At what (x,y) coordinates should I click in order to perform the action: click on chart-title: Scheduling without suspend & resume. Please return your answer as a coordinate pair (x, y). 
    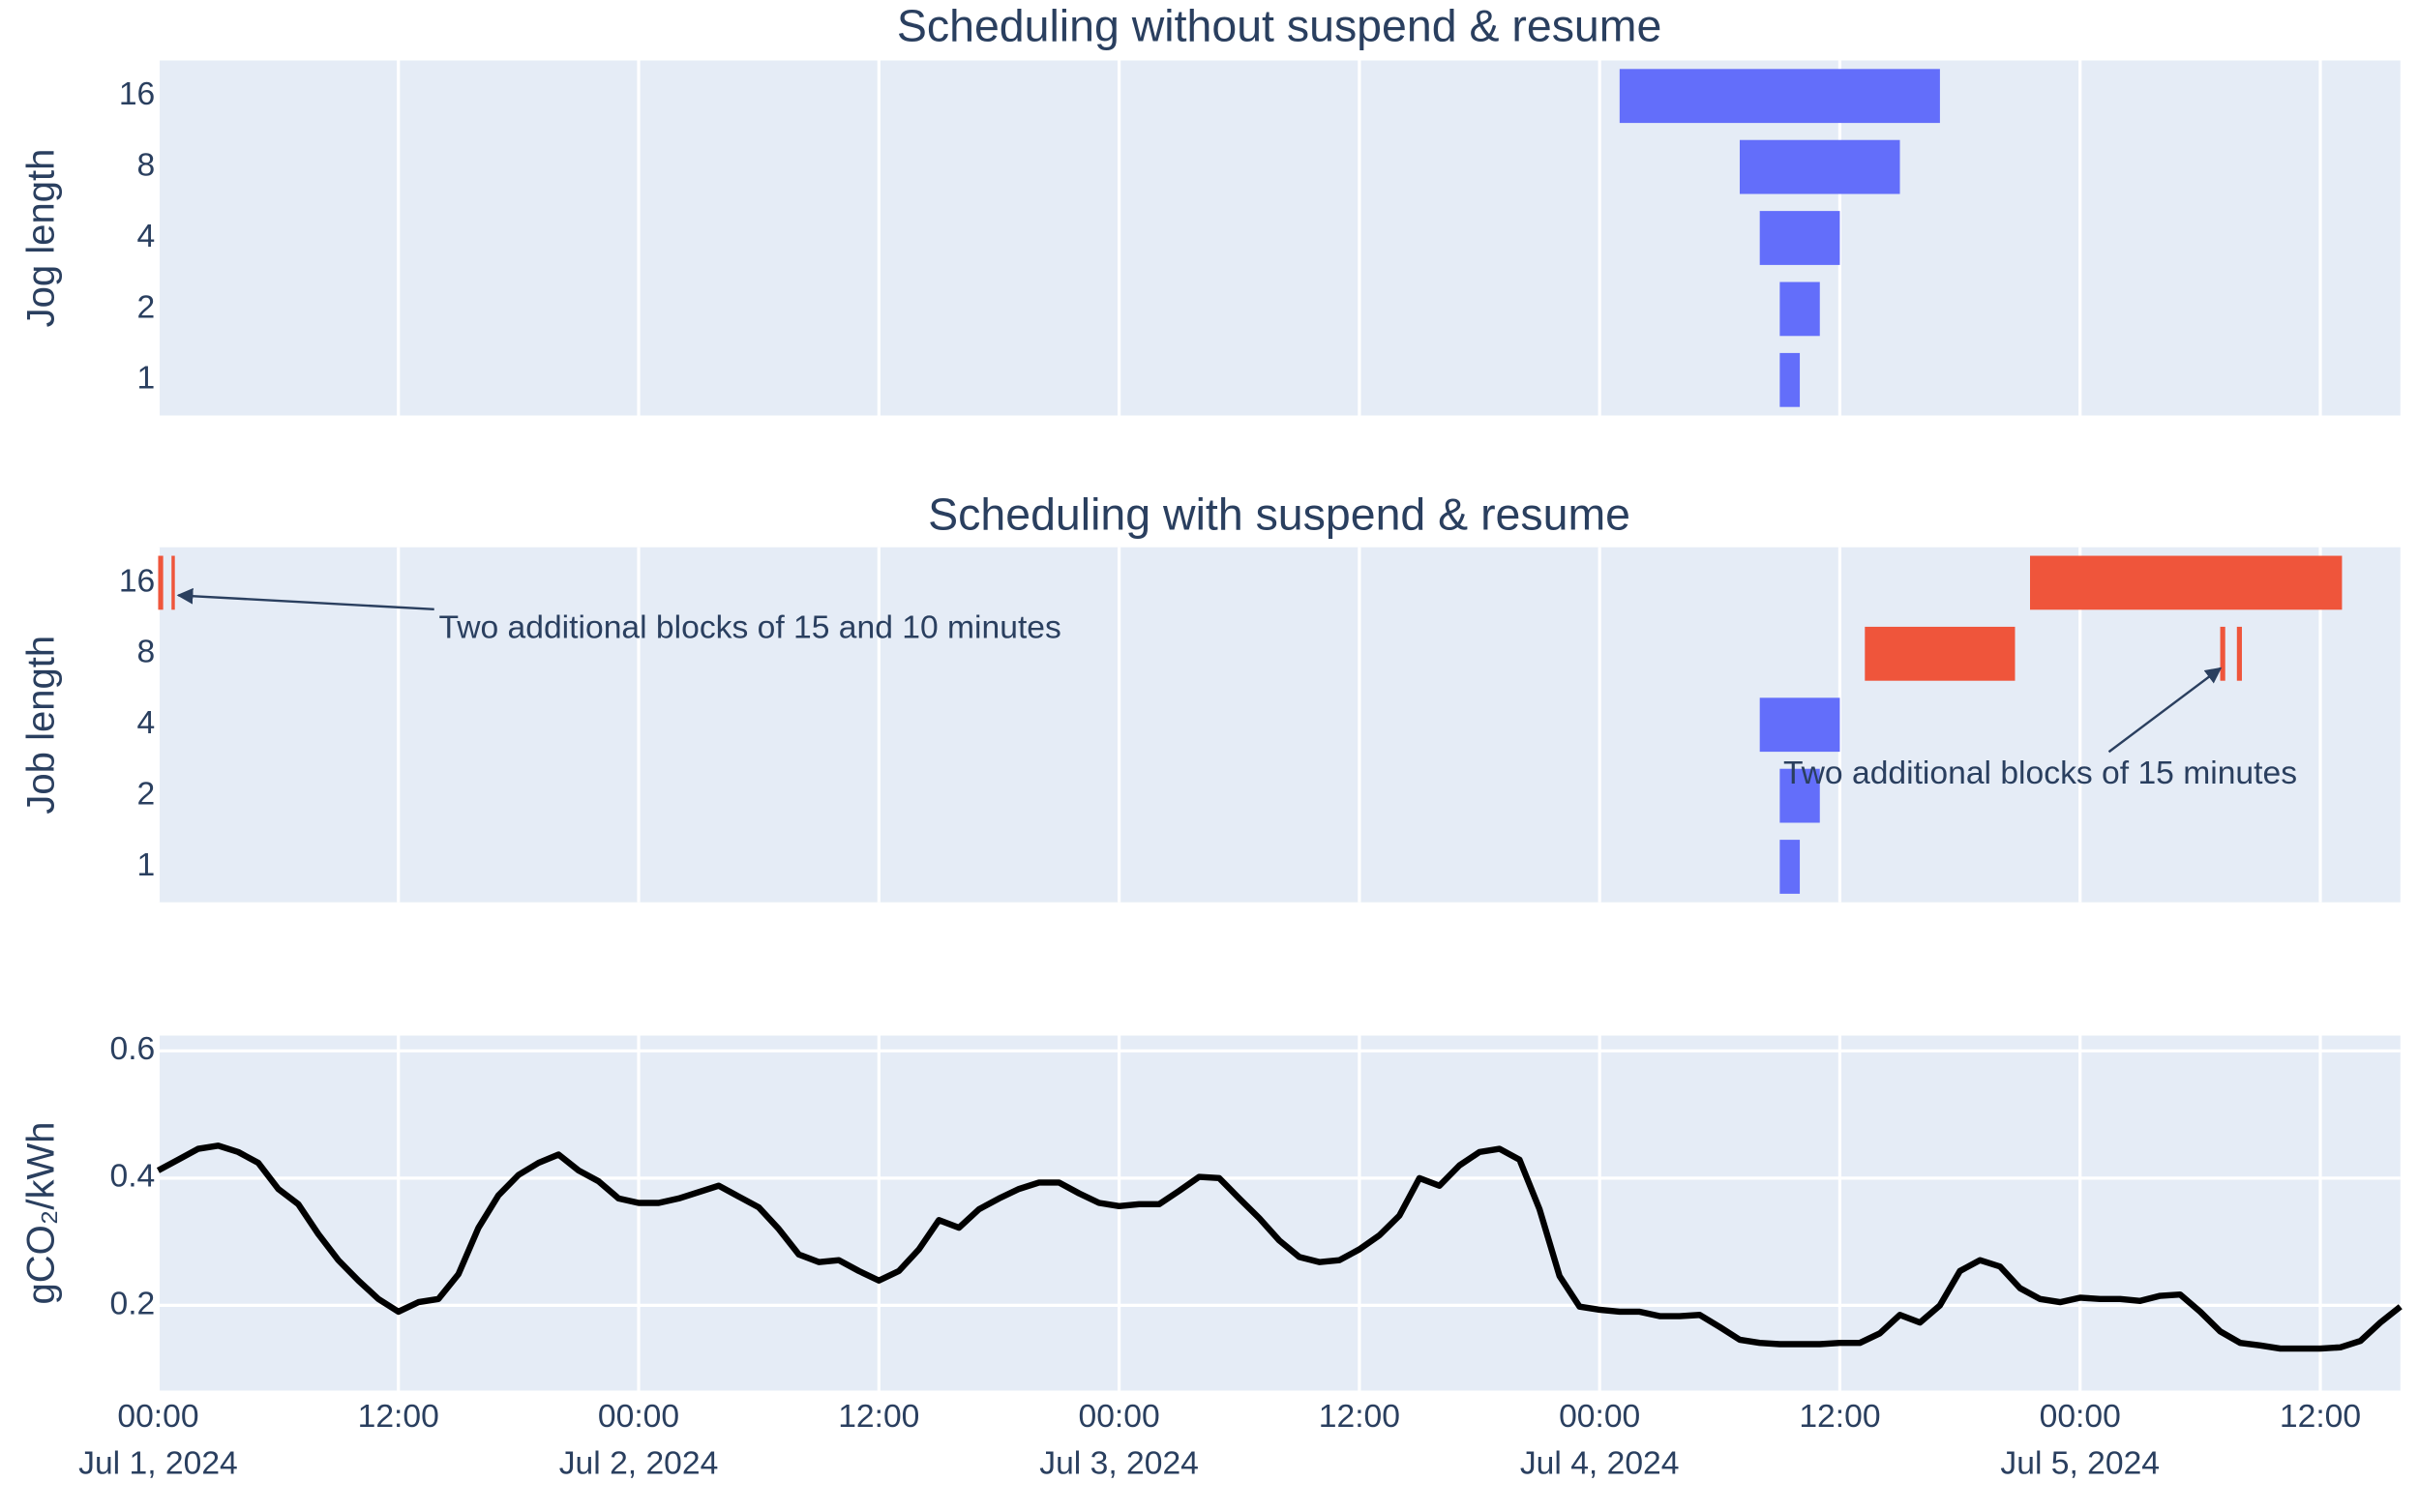
    Looking at the image, I should click on (1279, 26).